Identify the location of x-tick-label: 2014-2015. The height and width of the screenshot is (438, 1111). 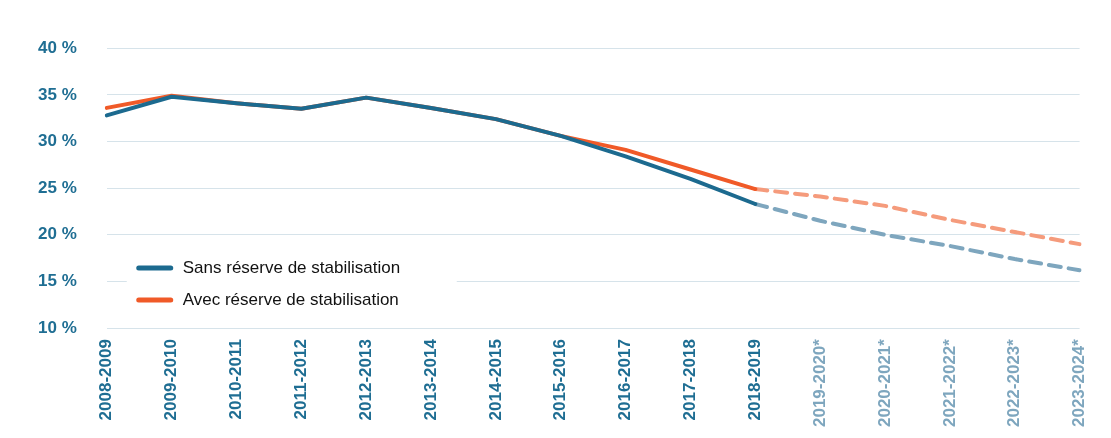
(495, 380).